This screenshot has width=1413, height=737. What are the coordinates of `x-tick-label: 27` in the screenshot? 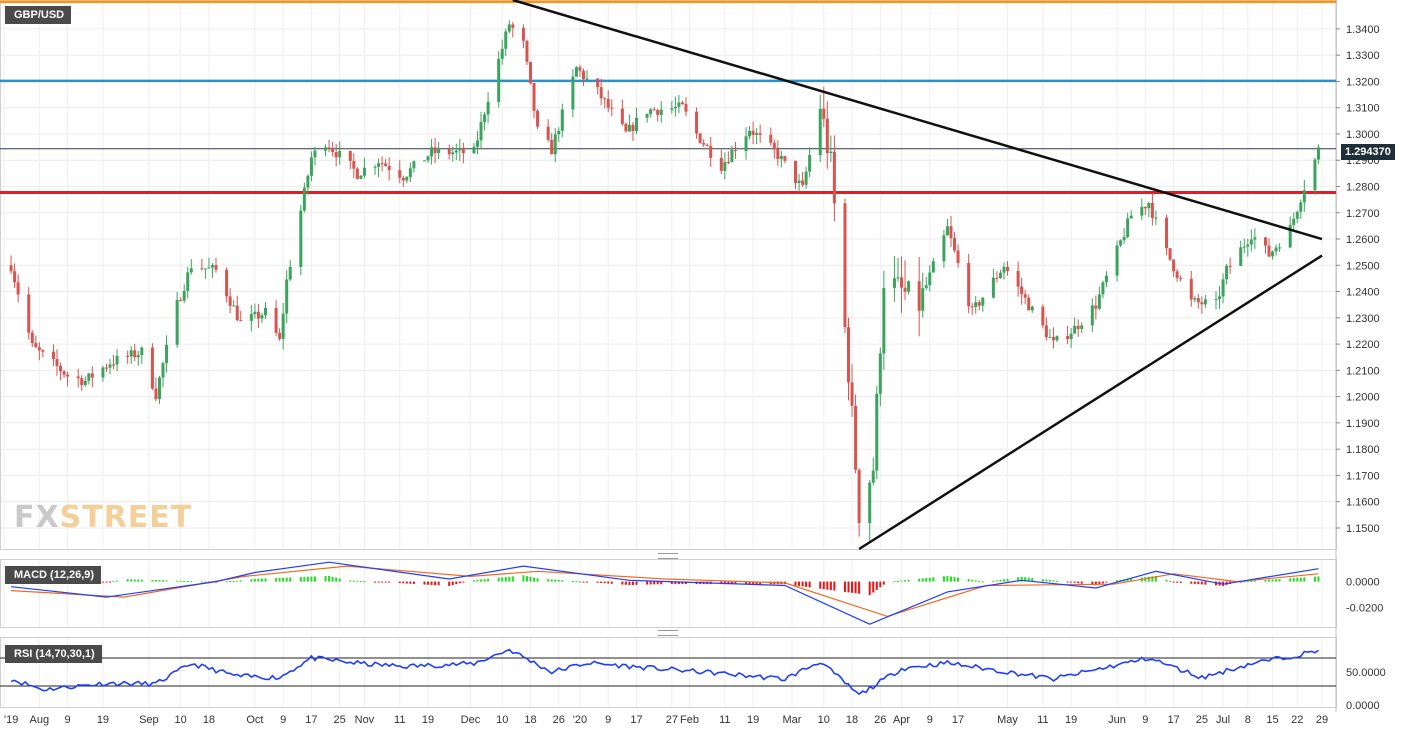 It's located at (672, 720).